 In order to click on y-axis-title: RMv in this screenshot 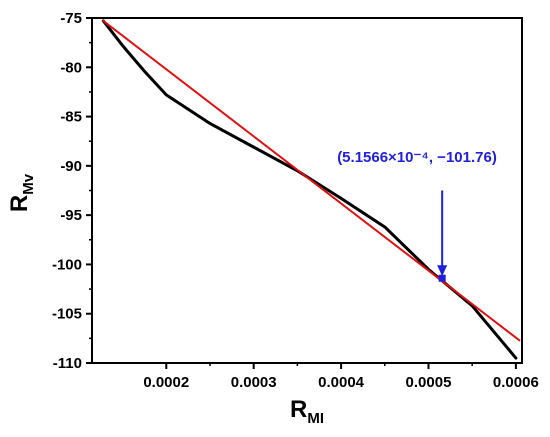, I will do `click(21, 192)`.